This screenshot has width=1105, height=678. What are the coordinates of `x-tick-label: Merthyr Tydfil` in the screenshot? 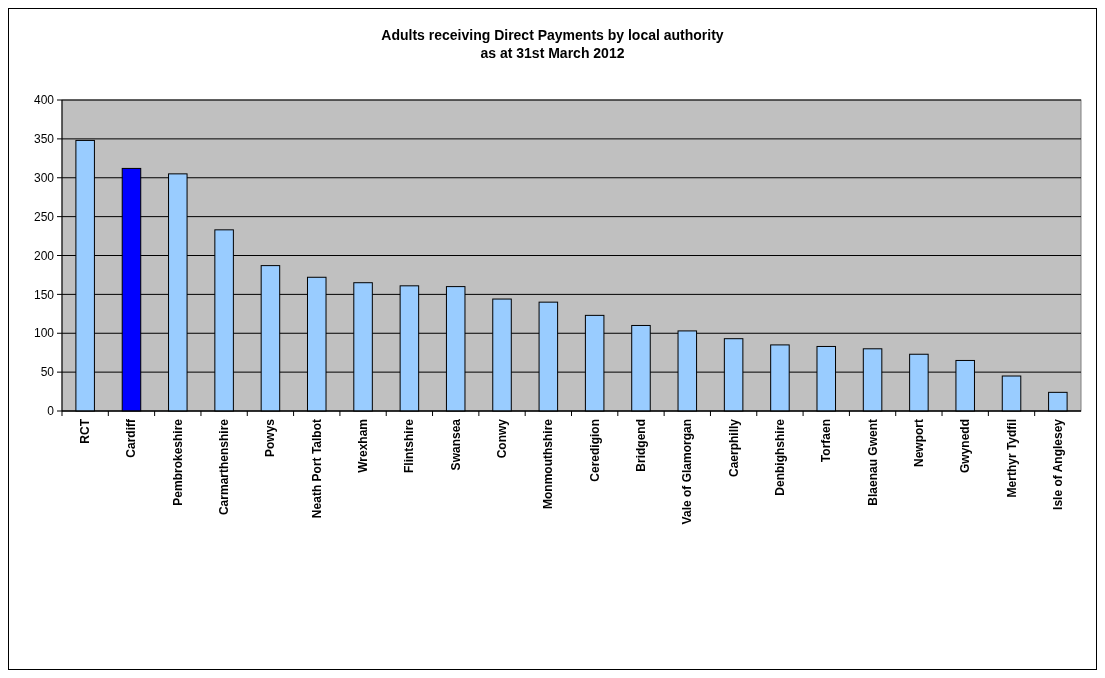 It's located at (1011, 458).